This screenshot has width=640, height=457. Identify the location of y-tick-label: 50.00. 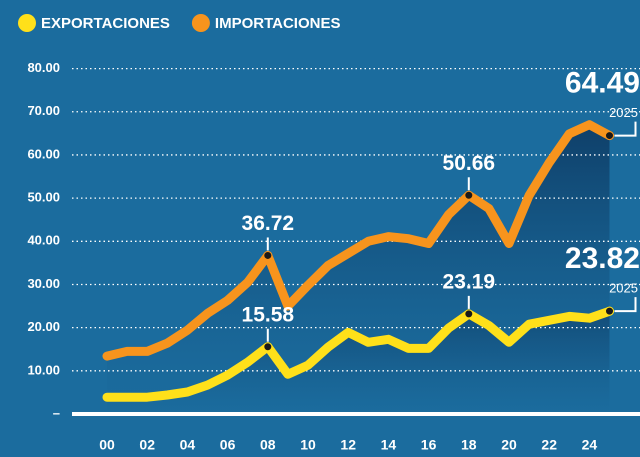
(43, 197).